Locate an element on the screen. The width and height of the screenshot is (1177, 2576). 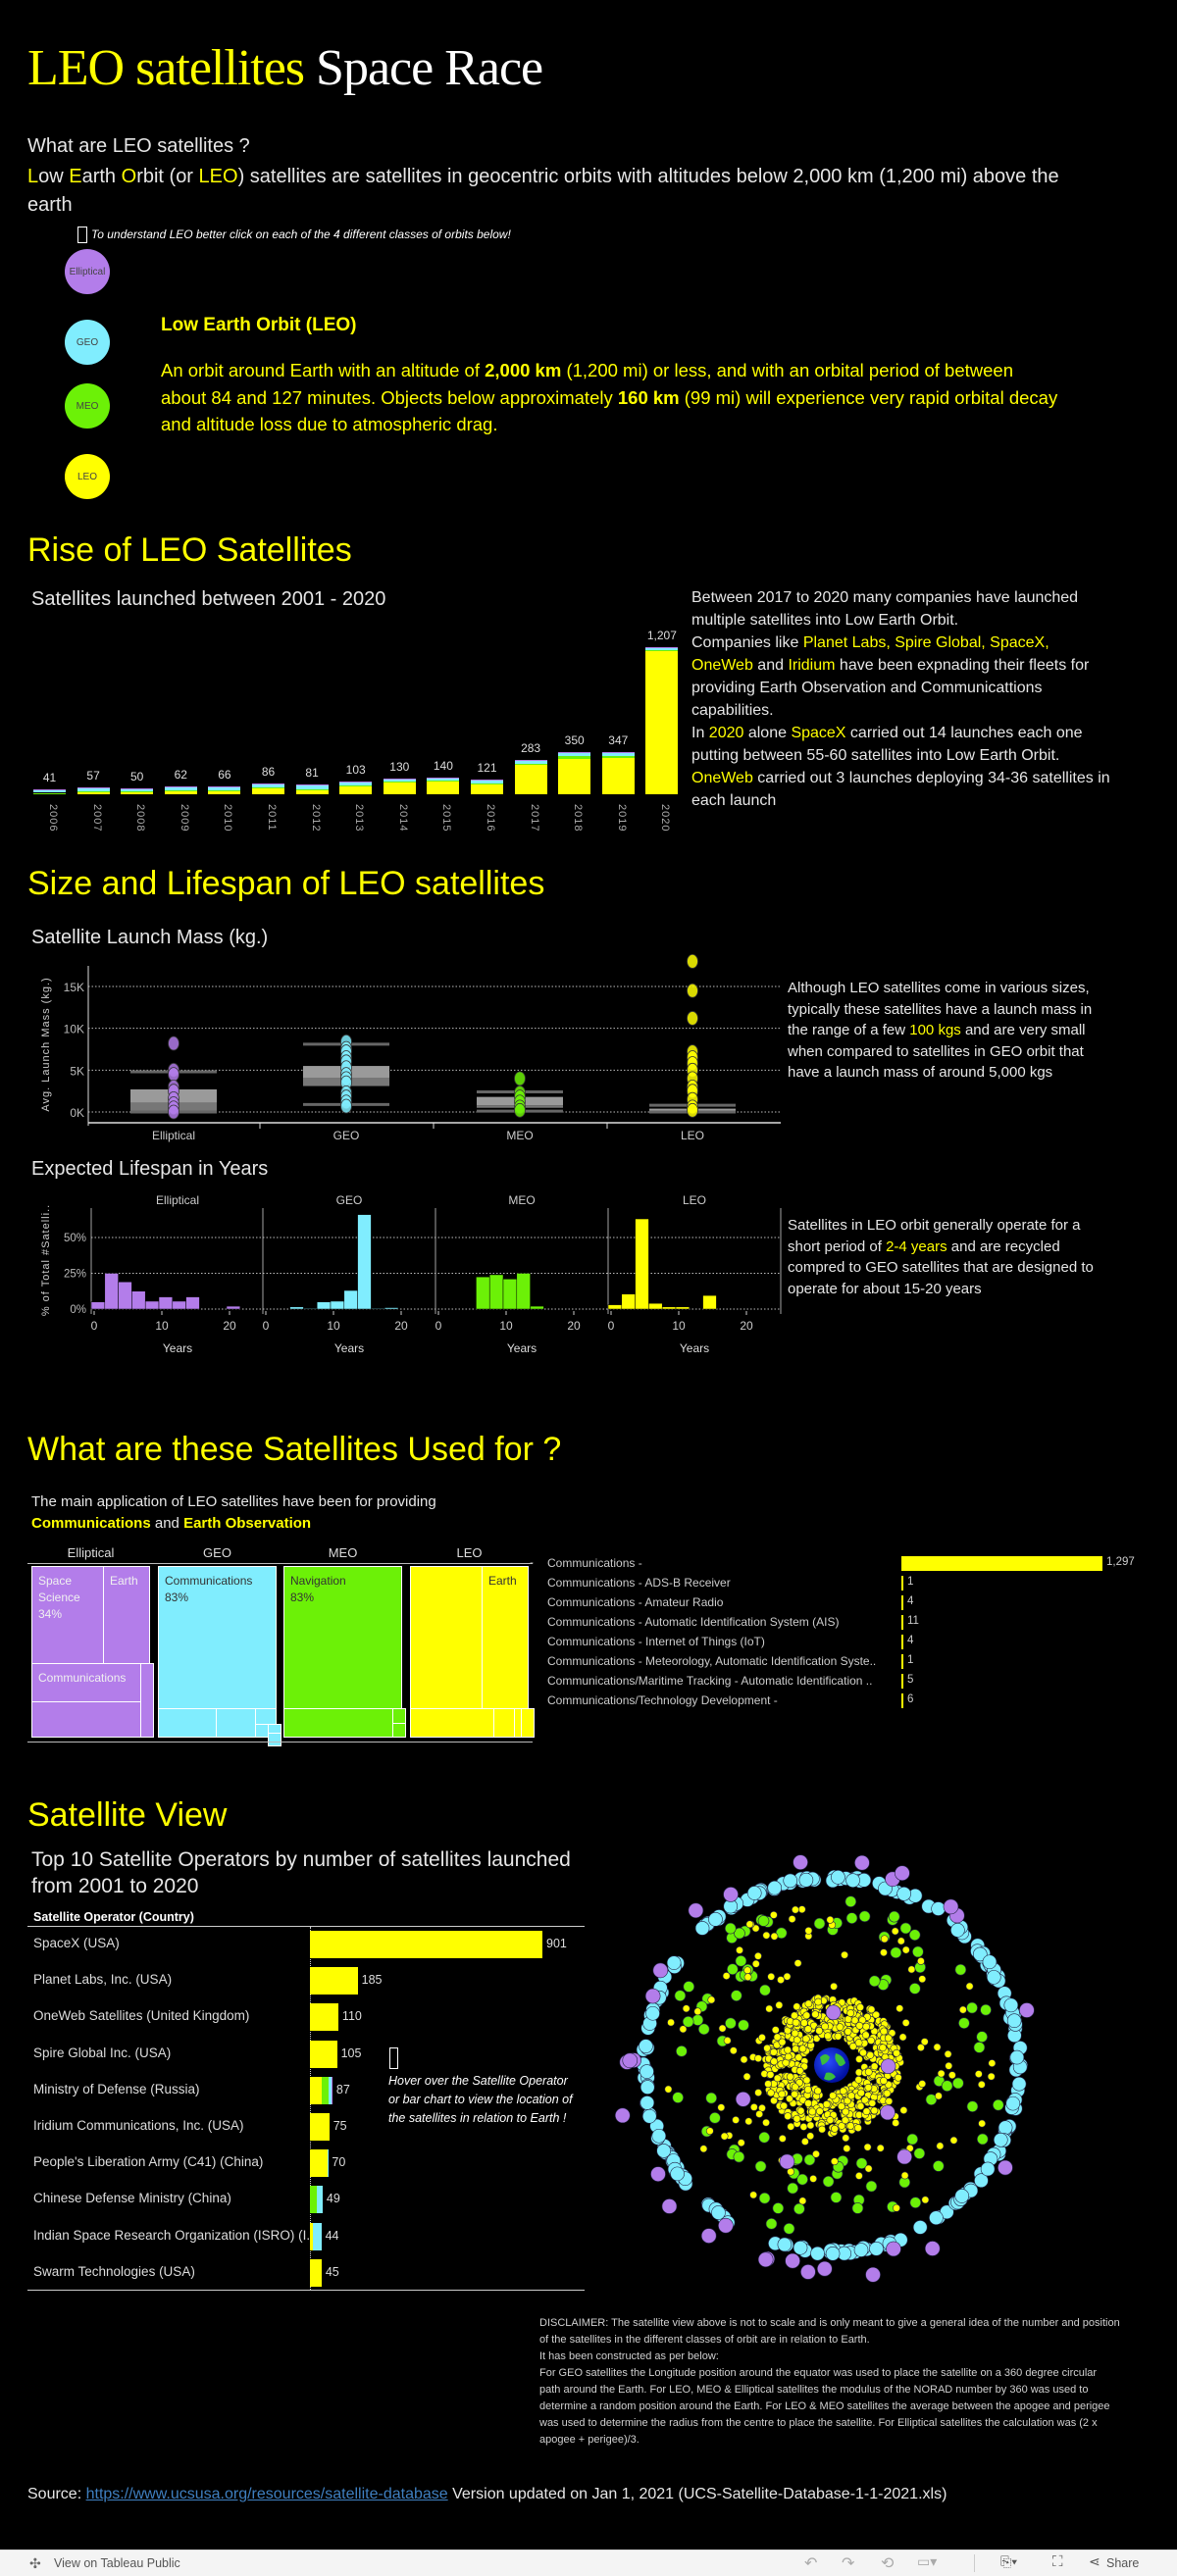
operator-label: OneWeb Satellites (United Kingdom) is located at coordinates (141, 2016).